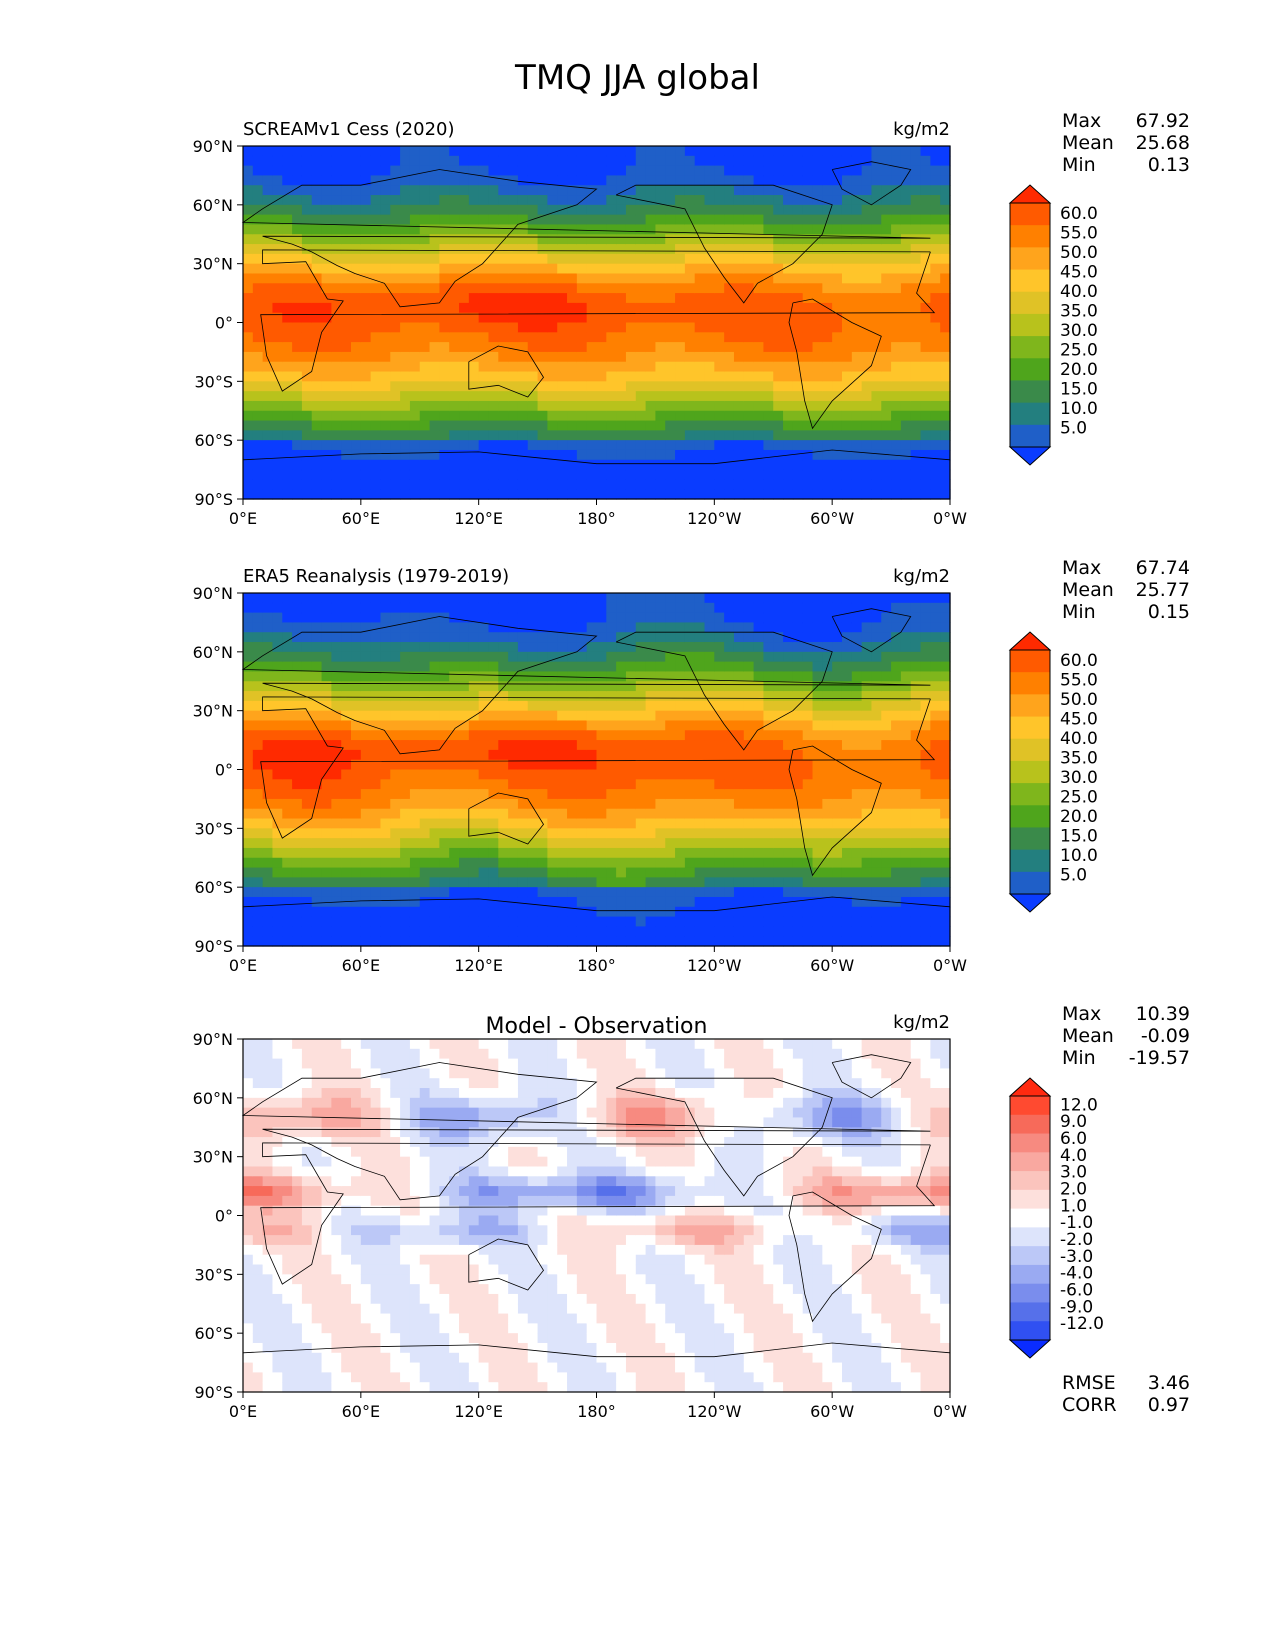 Image resolution: width=1275 pixels, height=1650 pixels. What do you see at coordinates (213, 205) in the screenshot?
I see `y-tick-label: 60°N` at bounding box center [213, 205].